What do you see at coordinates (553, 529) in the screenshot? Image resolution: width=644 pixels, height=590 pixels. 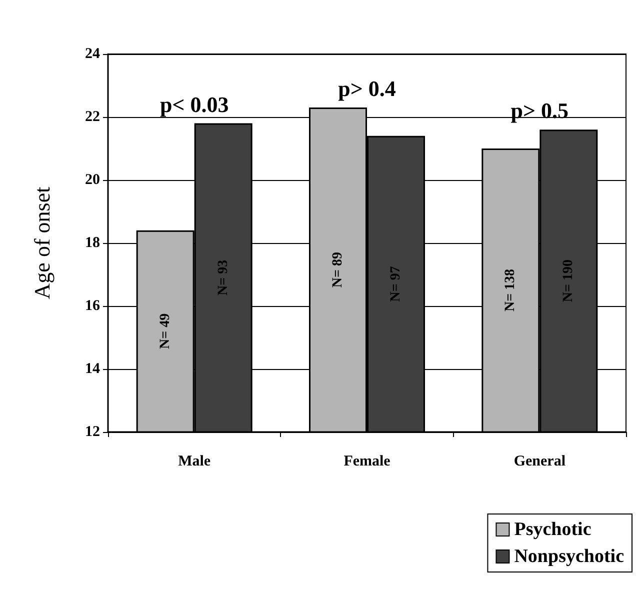 I see `legend-label: Psychotic` at bounding box center [553, 529].